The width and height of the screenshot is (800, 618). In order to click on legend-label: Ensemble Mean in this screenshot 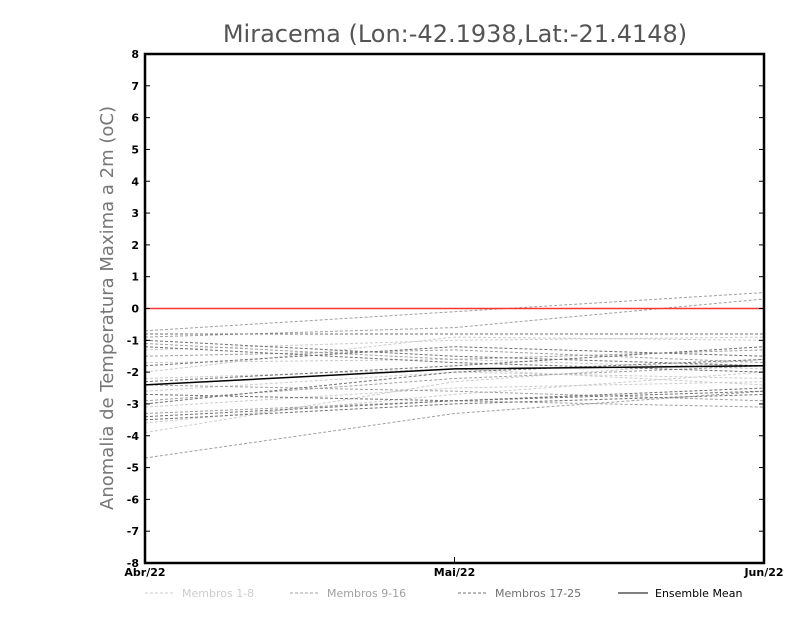, I will do `click(698, 593)`.